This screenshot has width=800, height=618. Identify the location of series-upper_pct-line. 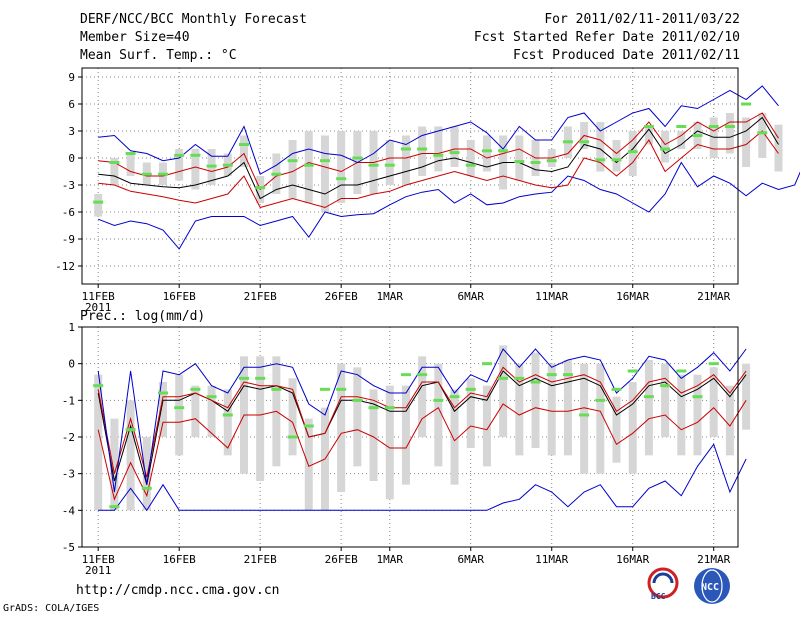
(438, 151).